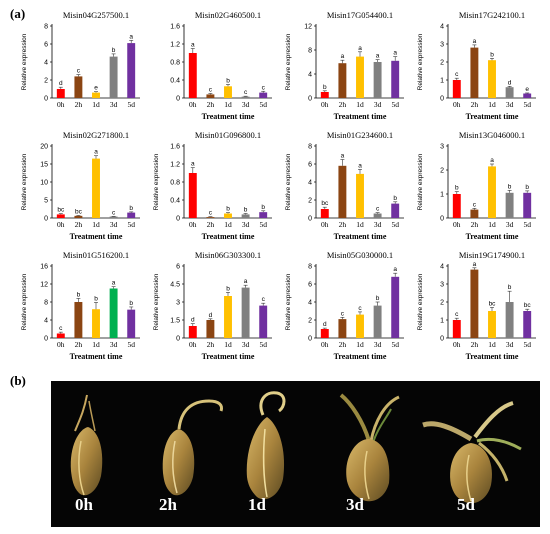  Describe the element at coordinates (86, 445) in the screenshot. I see `seed-0h` at that location.